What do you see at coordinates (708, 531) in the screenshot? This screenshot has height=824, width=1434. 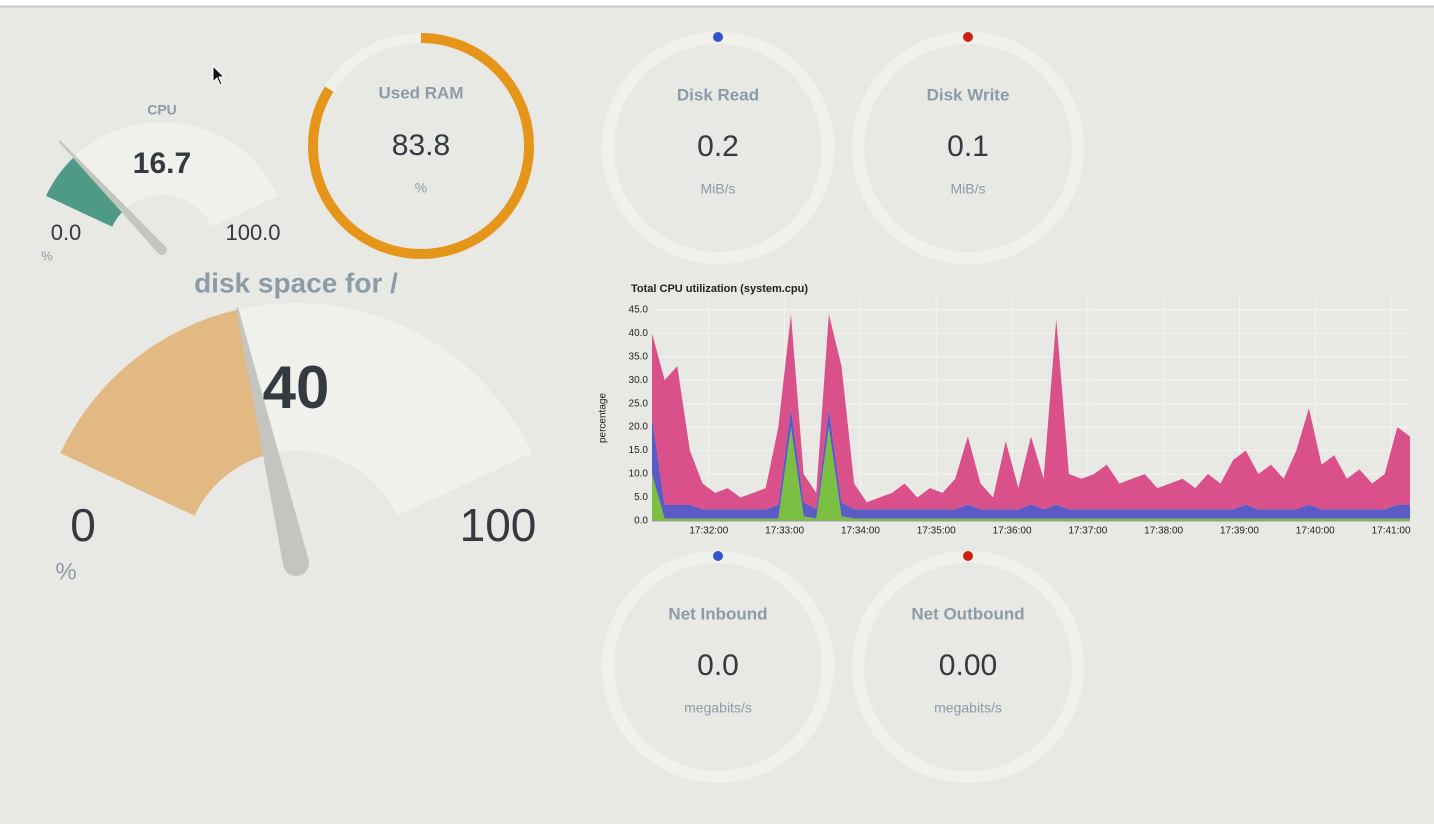 I see `x-tick-label: 17:32:00` at bounding box center [708, 531].